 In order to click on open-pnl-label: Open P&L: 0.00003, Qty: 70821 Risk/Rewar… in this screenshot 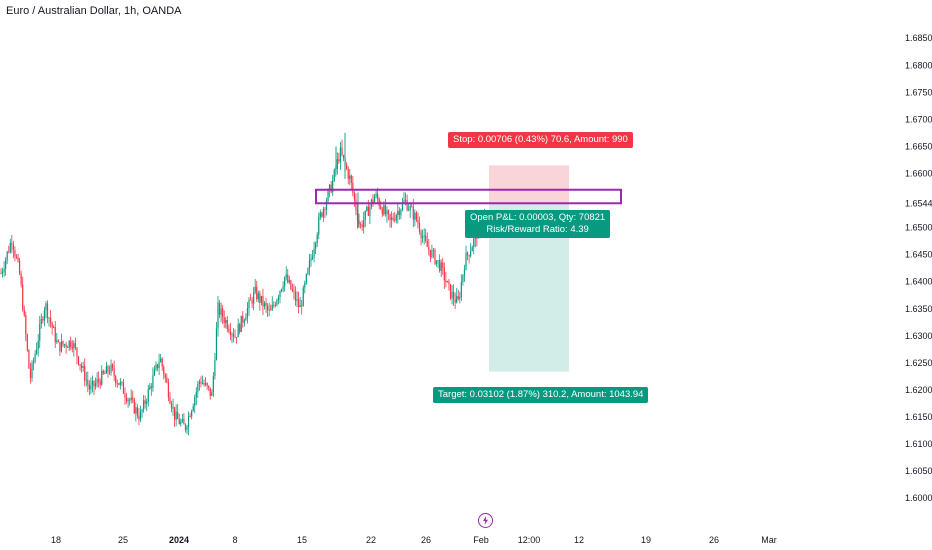, I will do `click(538, 224)`.